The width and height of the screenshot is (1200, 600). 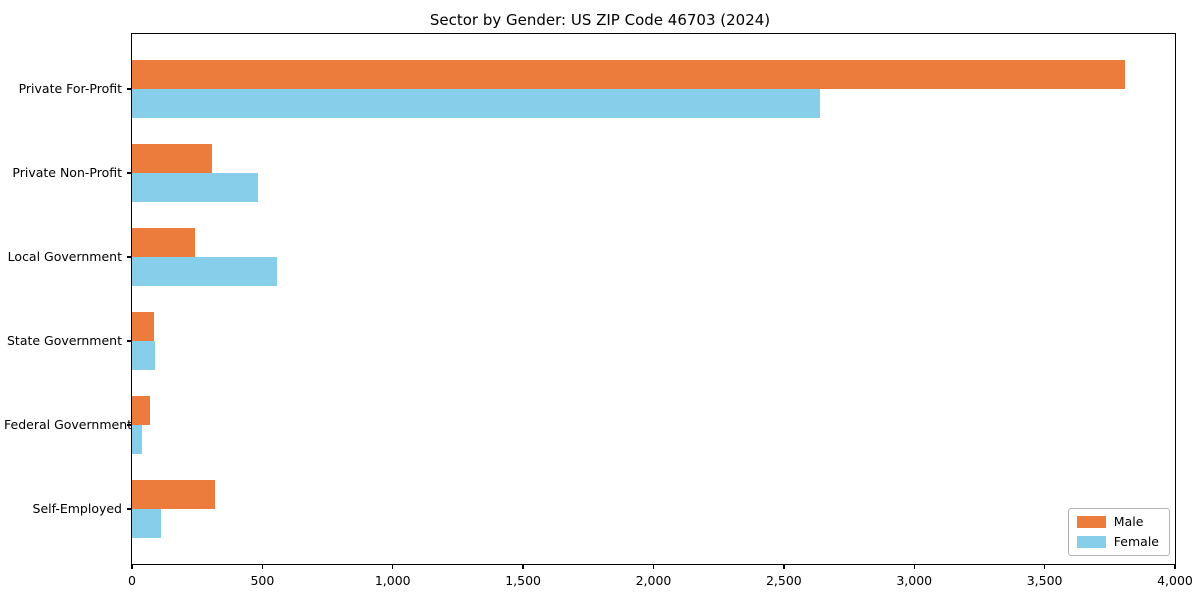 I want to click on legend-entry-male: Male, so click(x=1117, y=521).